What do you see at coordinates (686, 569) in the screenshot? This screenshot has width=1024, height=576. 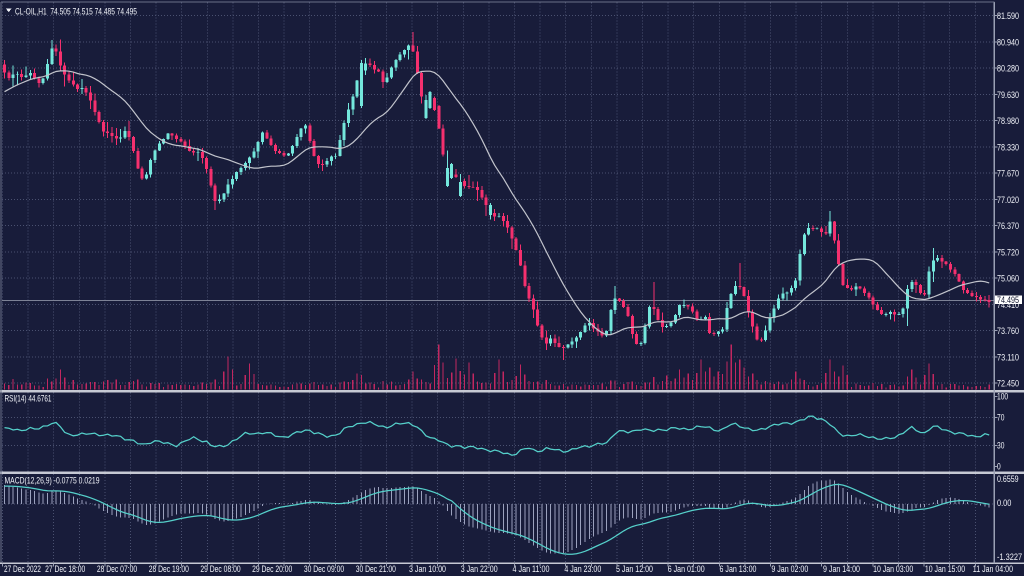 I see `svg-text: 6 Jan 01:00` at bounding box center [686, 569].